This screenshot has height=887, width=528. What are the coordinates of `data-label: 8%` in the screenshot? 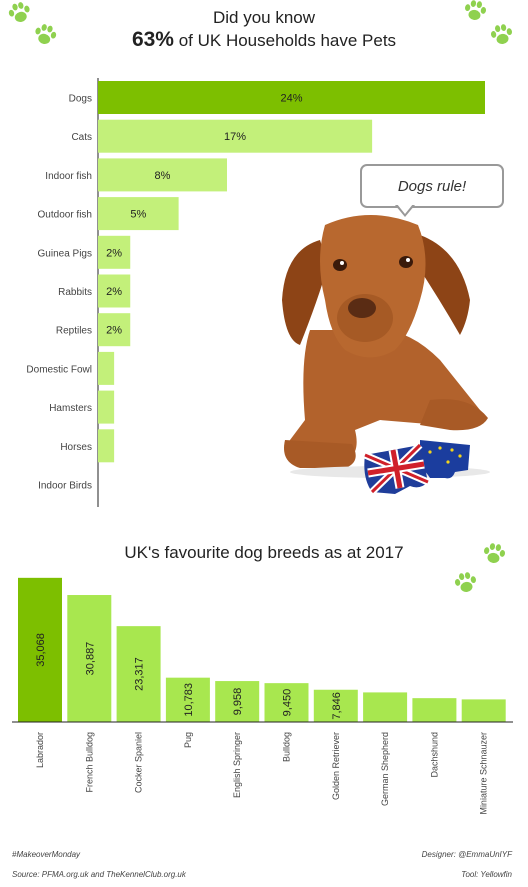 It's located at (163, 176).